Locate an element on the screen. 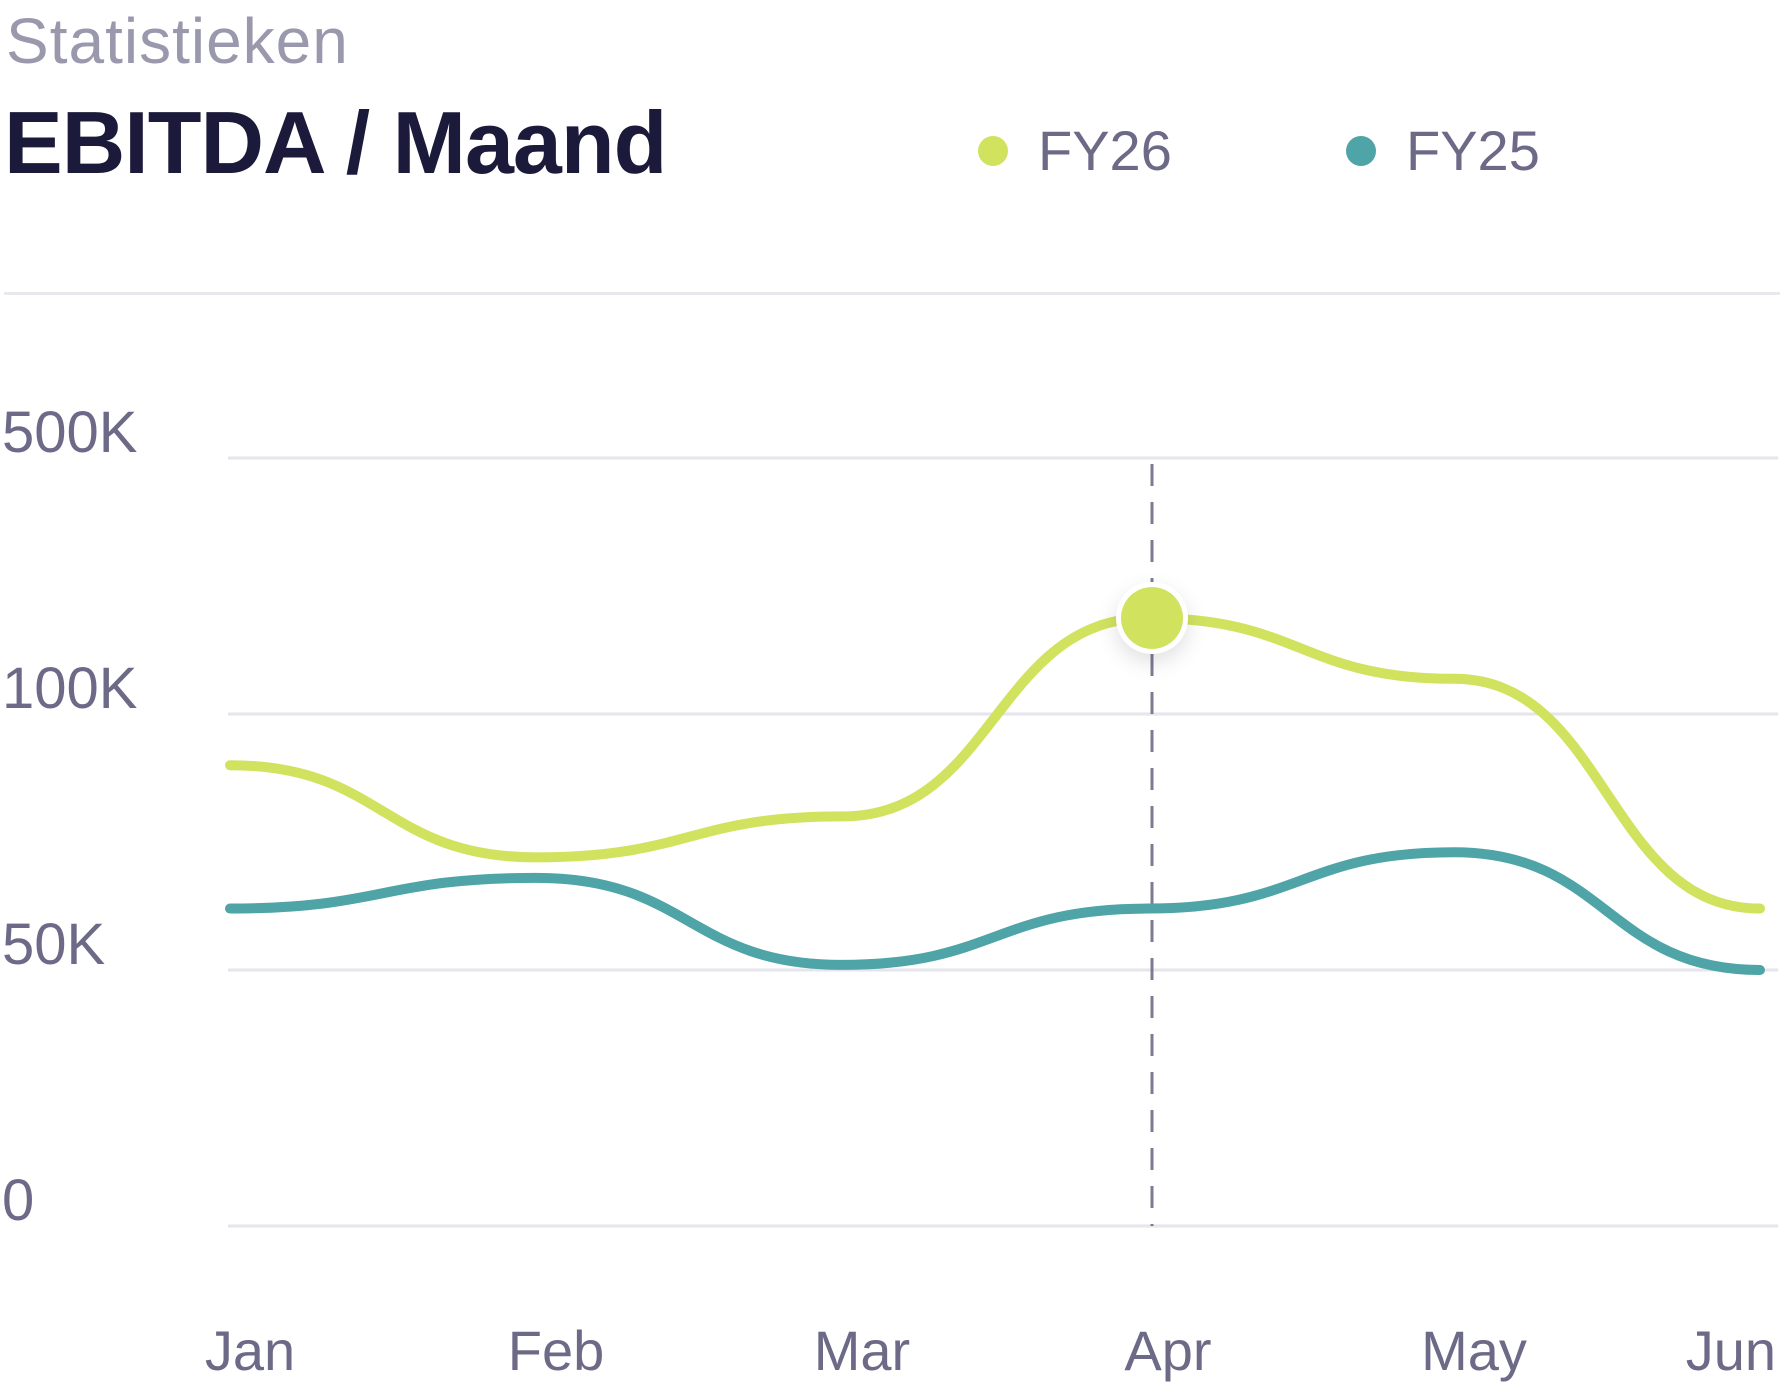 This screenshot has width=1782, height=1384. x-tick-label: May is located at coordinates (1474, 1350).